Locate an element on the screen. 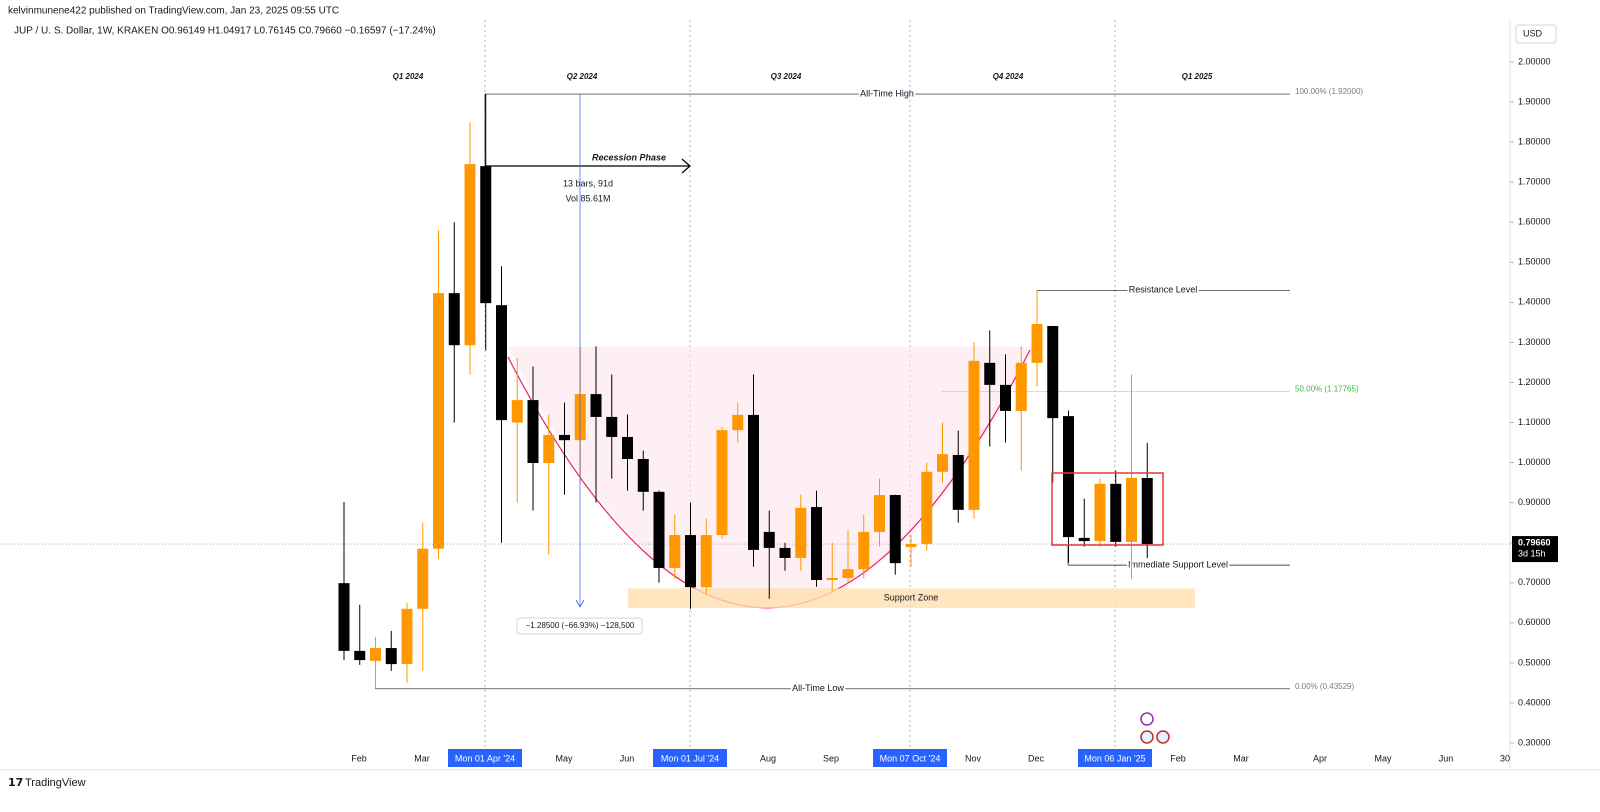 The width and height of the screenshot is (1600, 812). y-tick-label: 0.60000 is located at coordinates (1534, 622).